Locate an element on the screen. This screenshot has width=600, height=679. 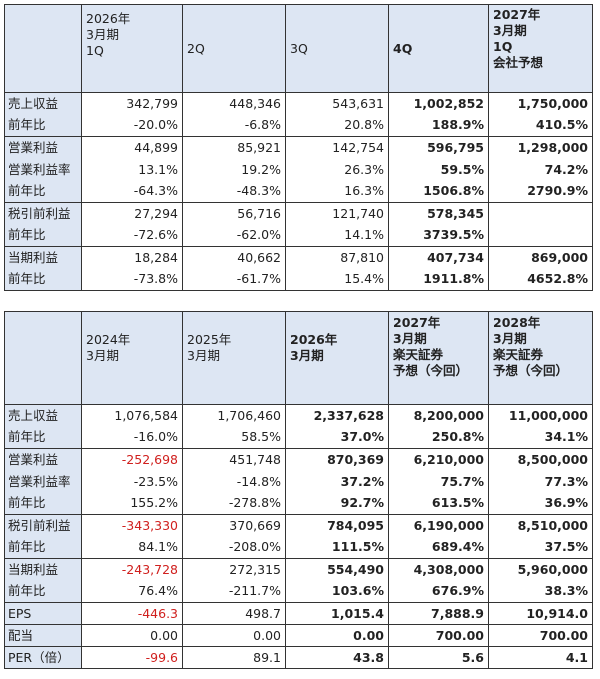
table-cell: 11,000,000 is located at coordinates (540, 415).